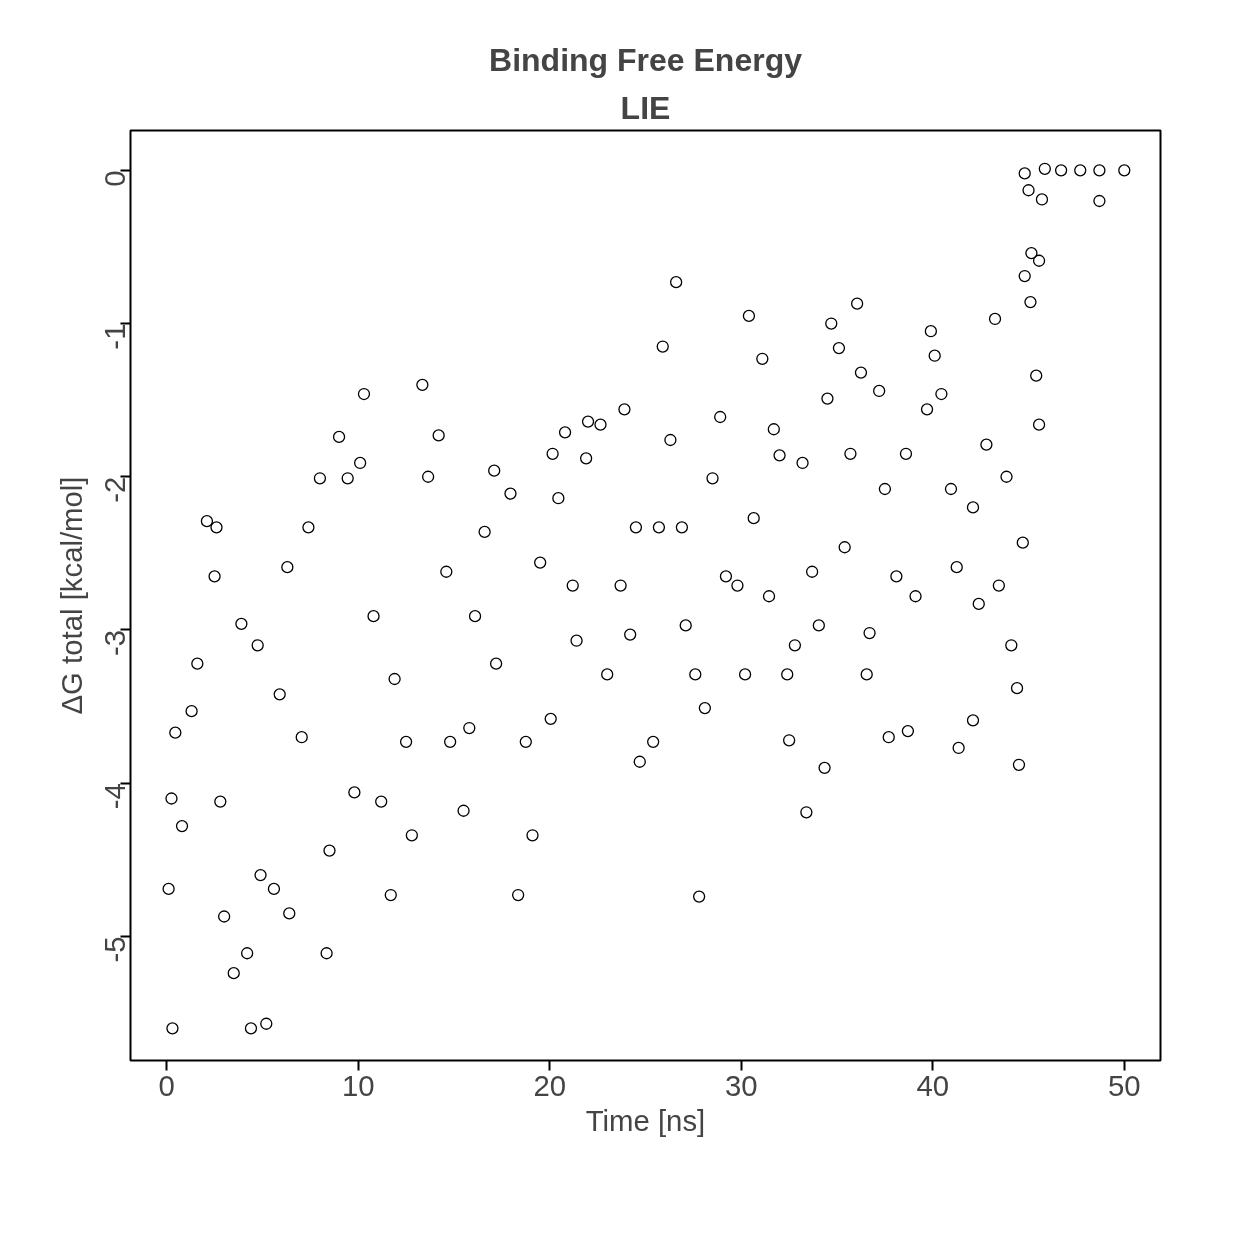 The image size is (1259, 1259). I want to click on y-tick-label: 0, so click(115, 178).